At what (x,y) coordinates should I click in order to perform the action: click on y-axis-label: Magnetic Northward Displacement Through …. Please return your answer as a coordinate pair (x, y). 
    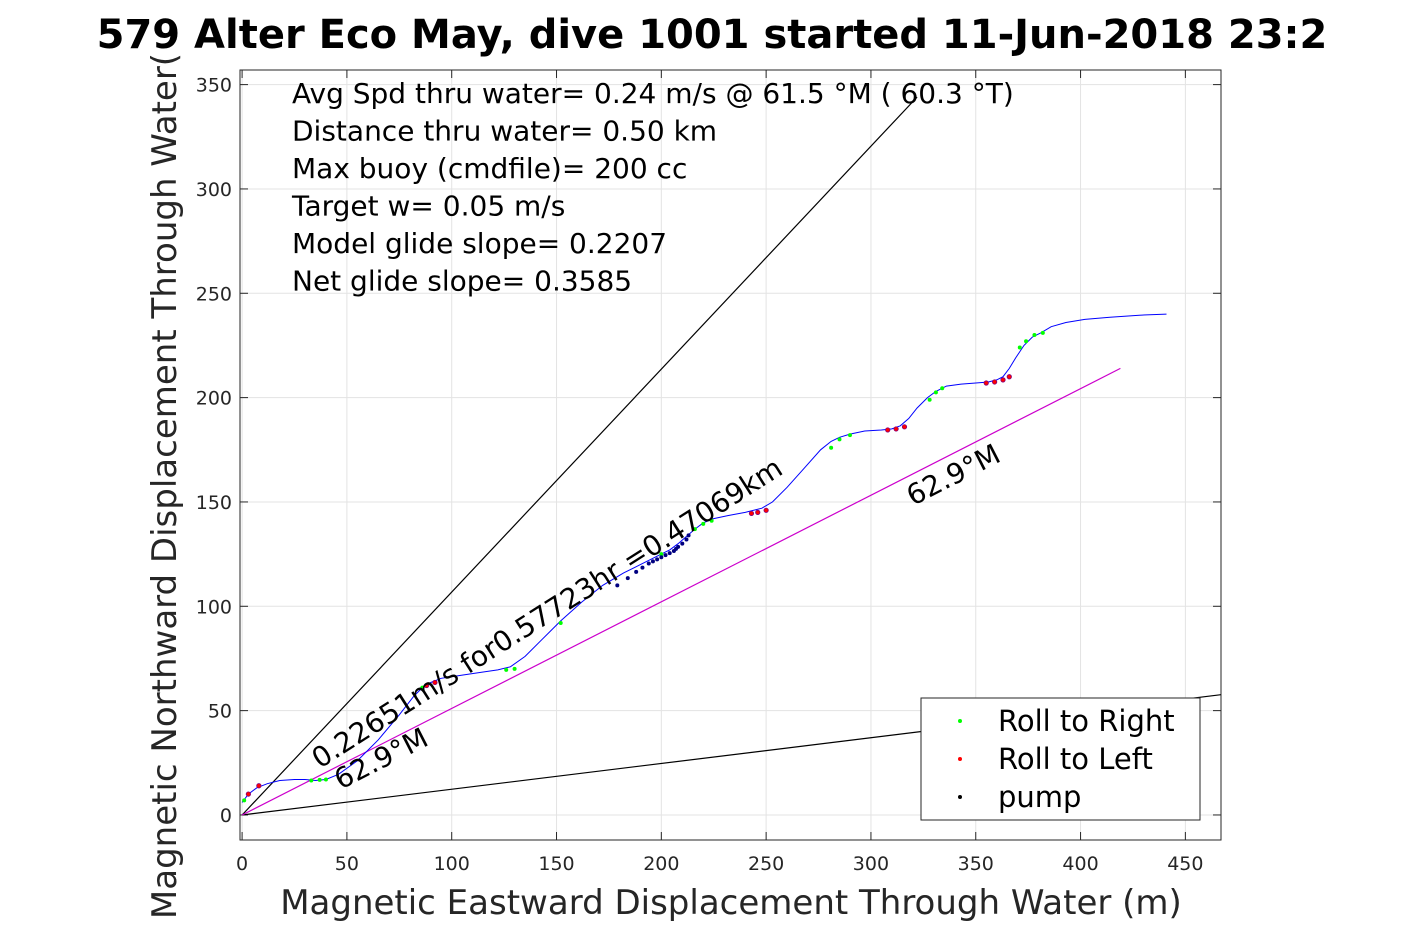
    Looking at the image, I should click on (165, 486).